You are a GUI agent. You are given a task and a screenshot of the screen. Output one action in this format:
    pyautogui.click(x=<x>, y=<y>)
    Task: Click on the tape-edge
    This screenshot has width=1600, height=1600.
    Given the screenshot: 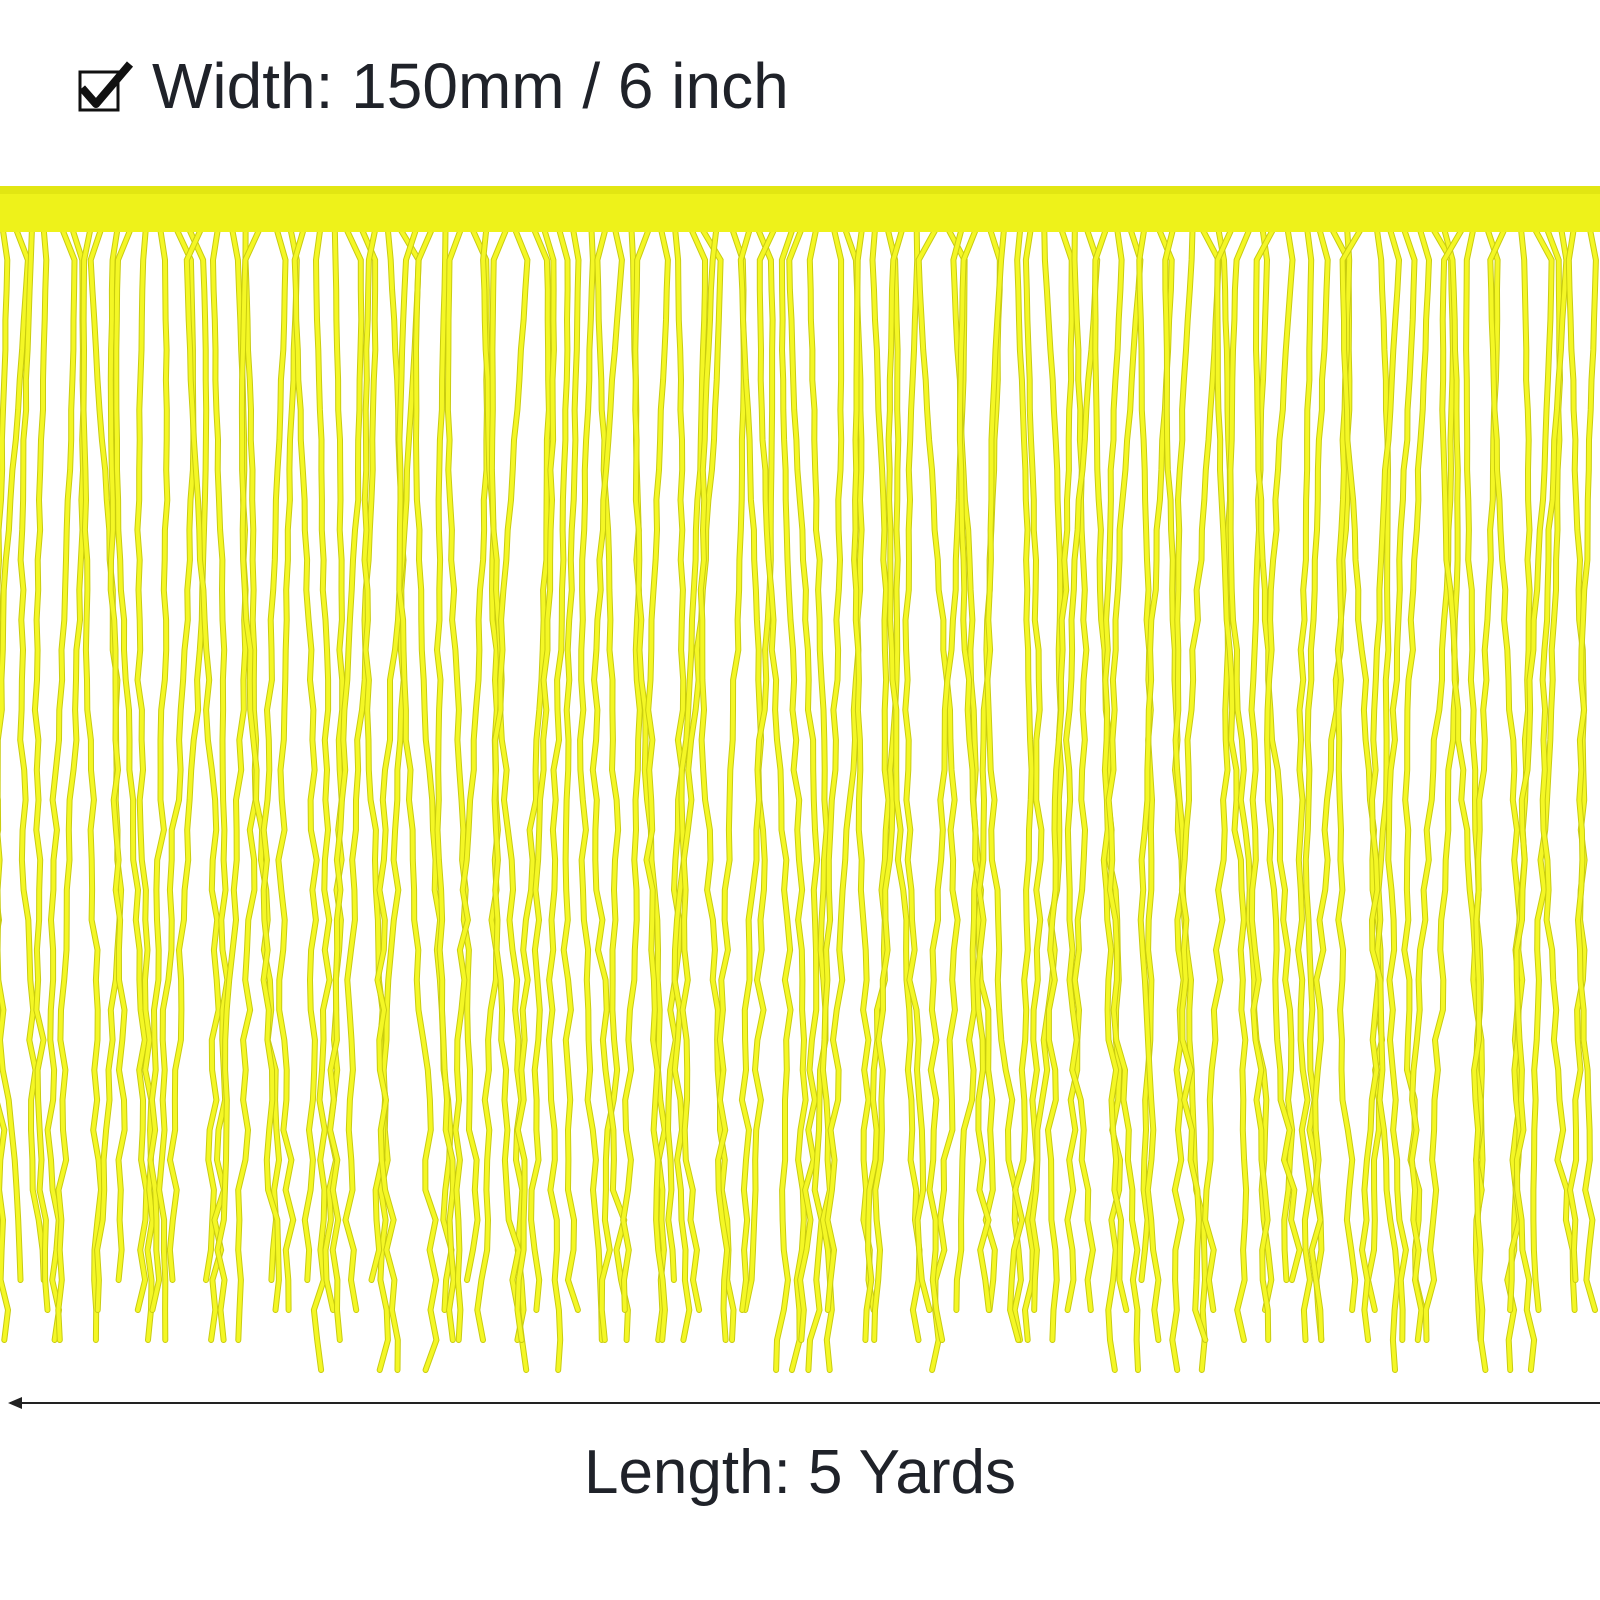 What is the action you would take?
    pyautogui.click(x=800, y=190)
    